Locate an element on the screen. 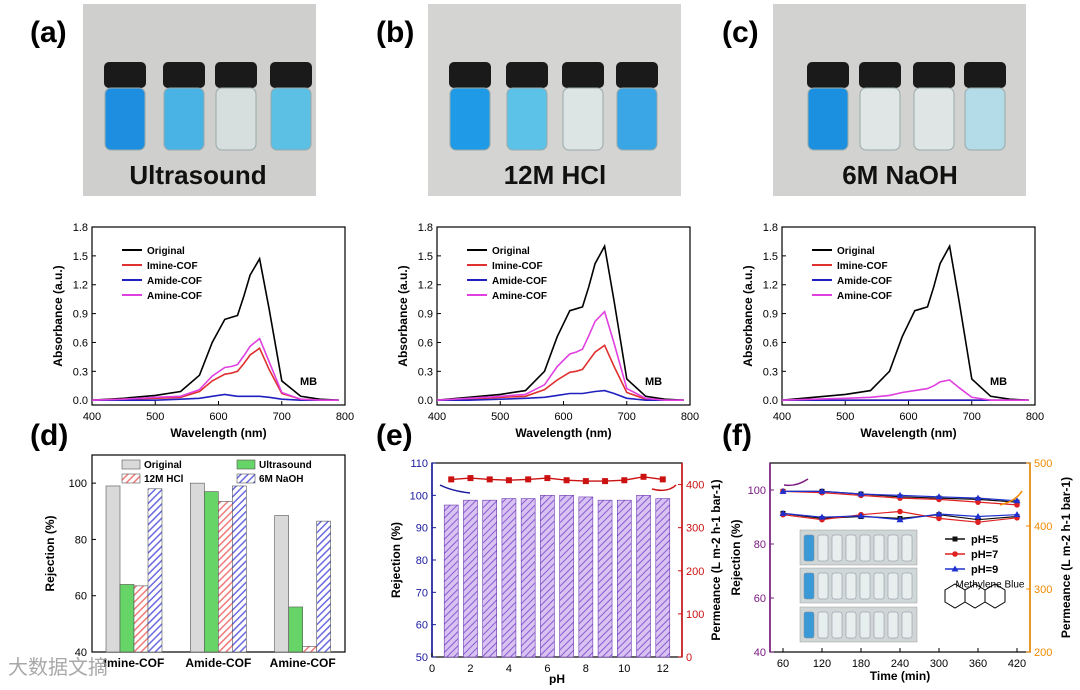  x-tick-label: Amide-COF is located at coordinates (218, 663).